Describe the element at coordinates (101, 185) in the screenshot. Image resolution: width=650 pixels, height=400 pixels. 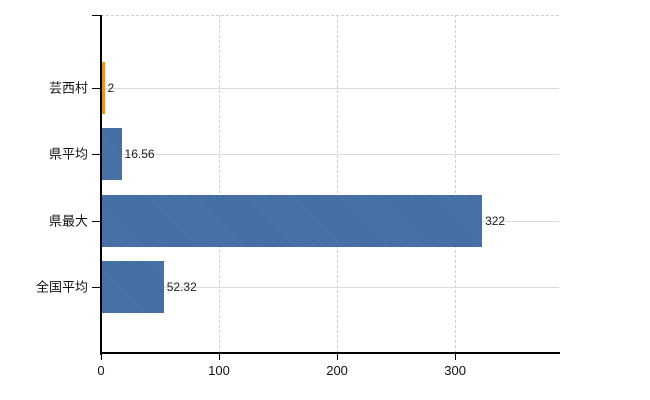
I see `y-axis` at that location.